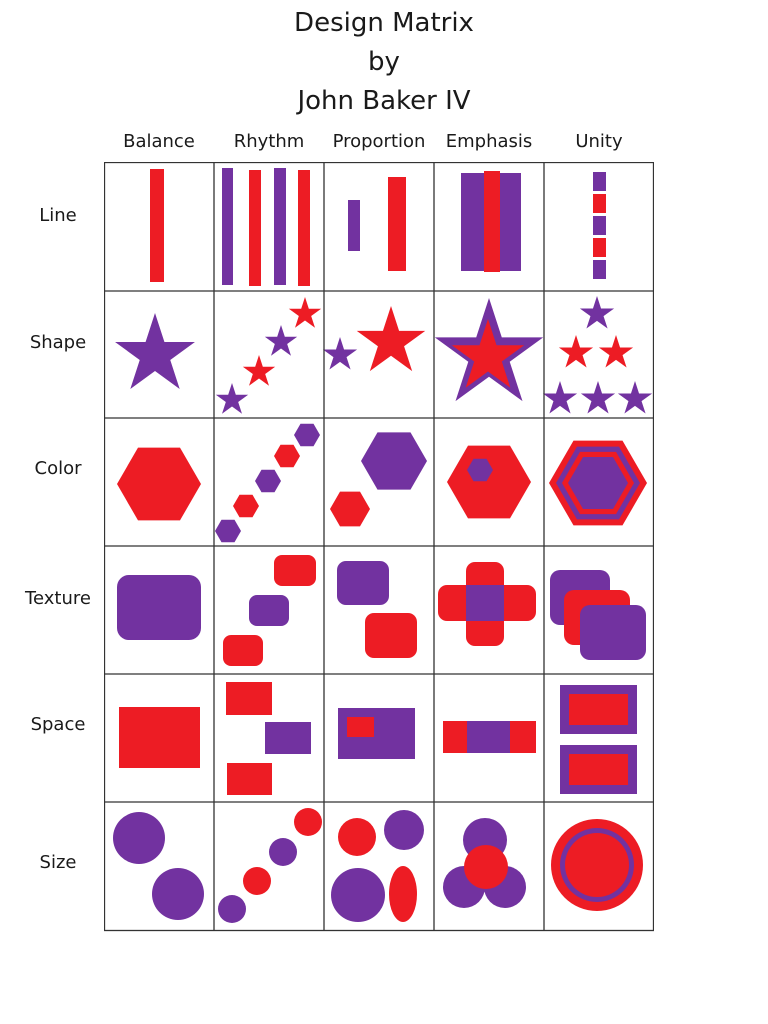  Describe the element at coordinates (159, 737) in the screenshot. I see `cell-space-balance` at that location.